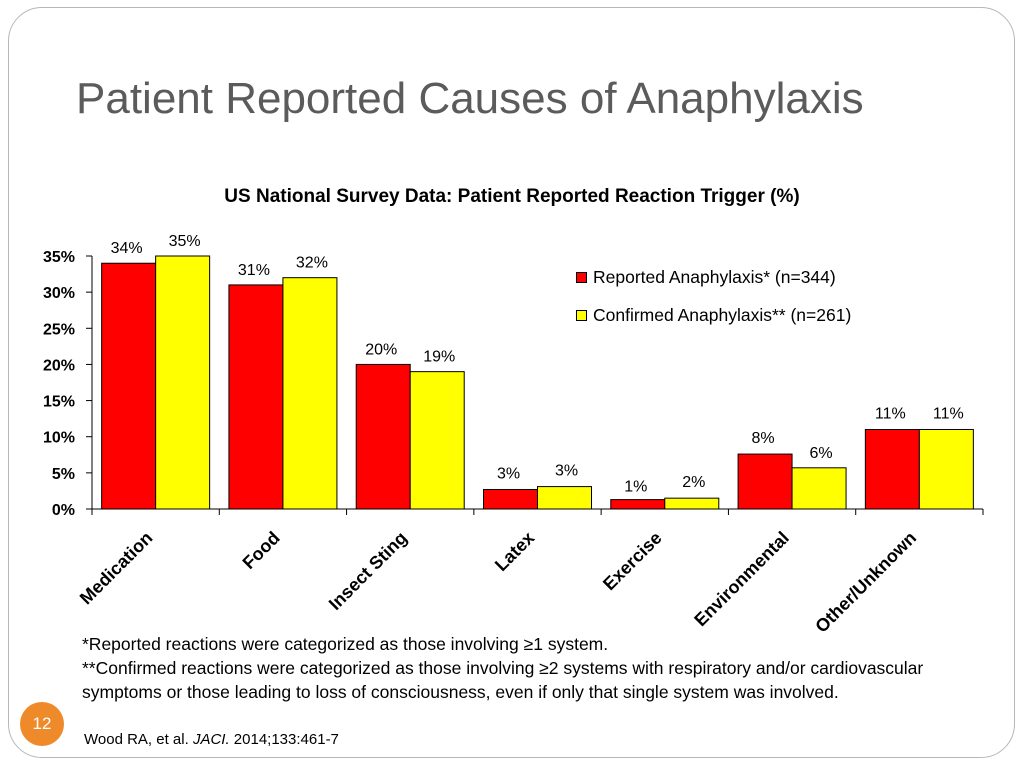  I want to click on slide-title: Patient Reported Causes of Anaphylaxis, so click(470, 98).